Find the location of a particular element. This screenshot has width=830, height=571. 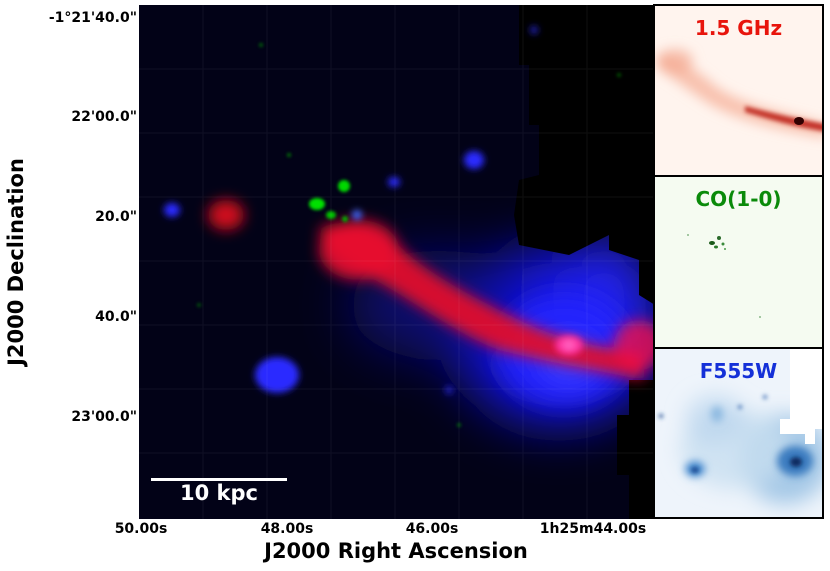

dec-tick-label: 40.0" is located at coordinates (116, 317).